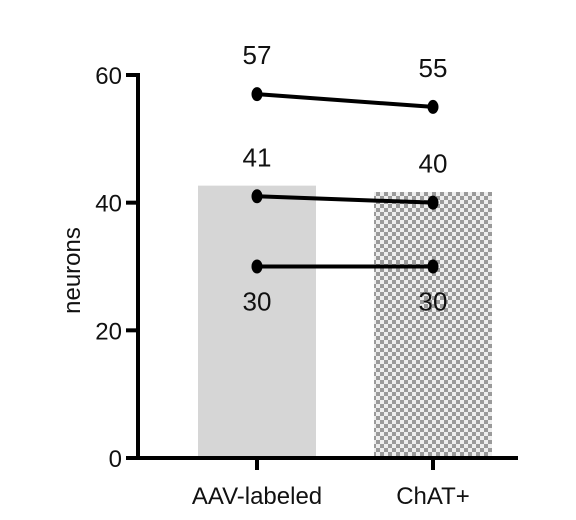  Describe the element at coordinates (115, 459) in the screenshot. I see `y-tick-label: 0` at that location.